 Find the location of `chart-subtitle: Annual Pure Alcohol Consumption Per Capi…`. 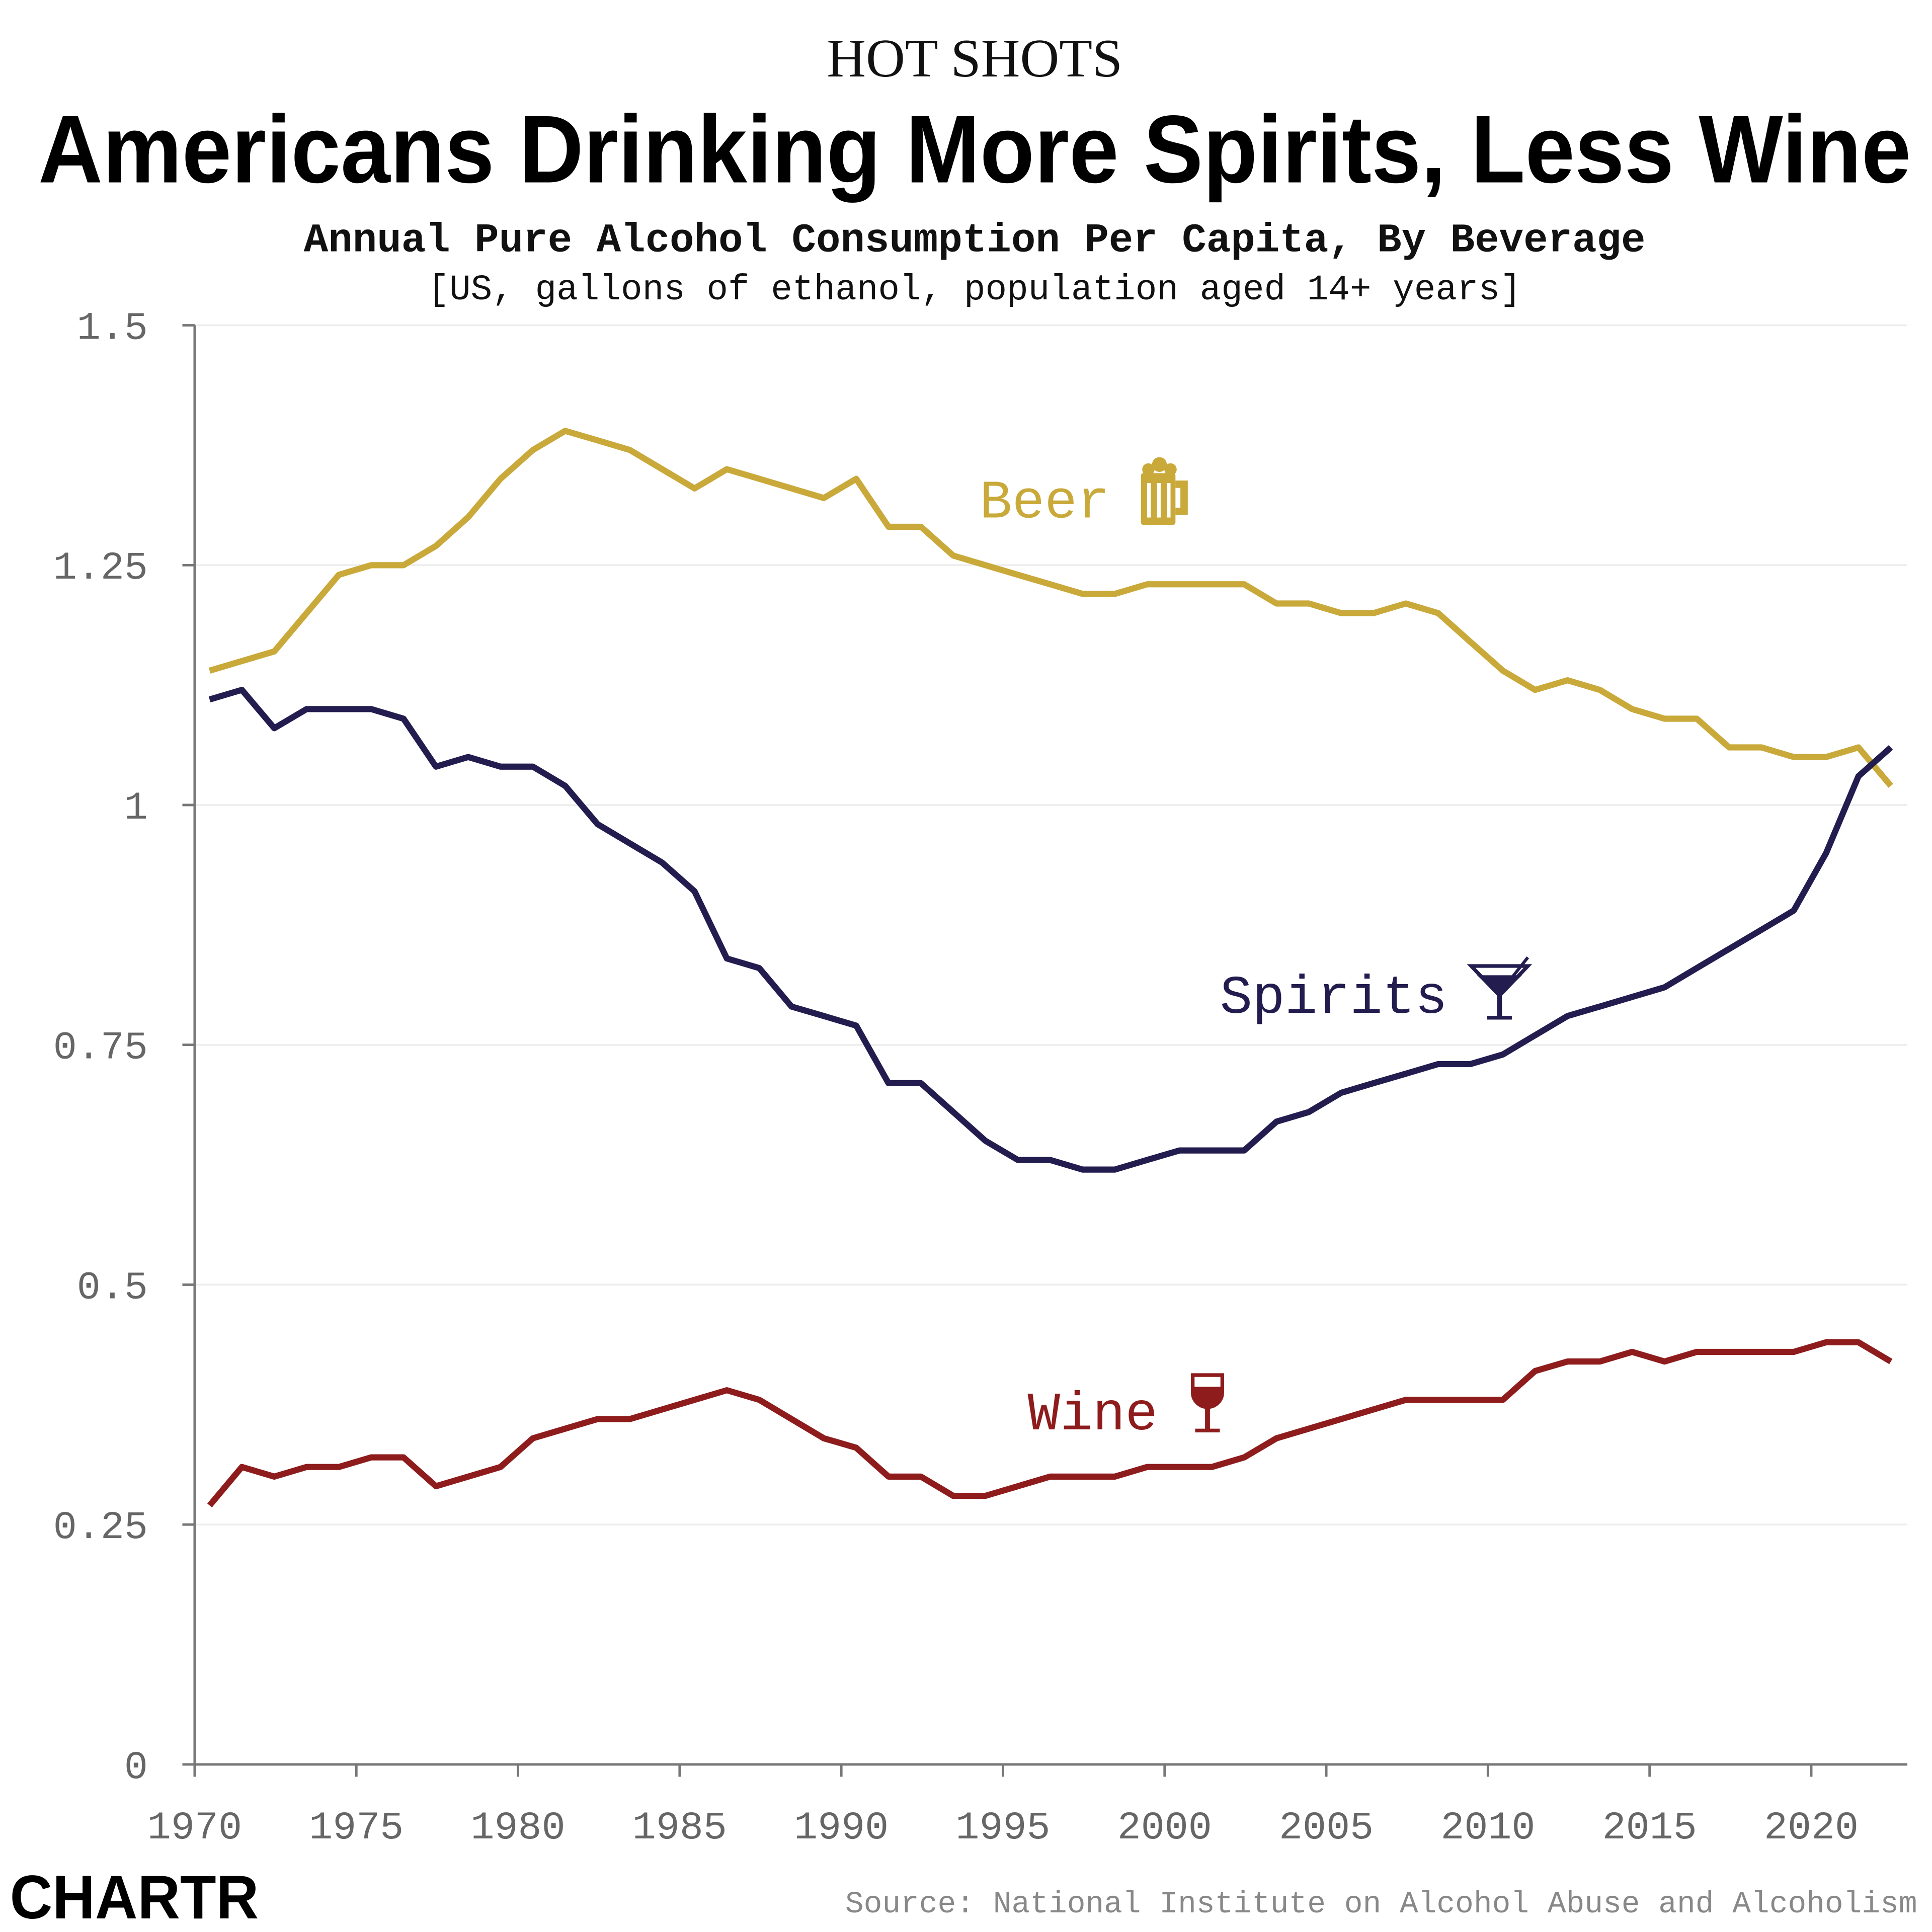

chart-subtitle: Annual Pure Alcohol Consumption Per Capi… is located at coordinates (975, 241).